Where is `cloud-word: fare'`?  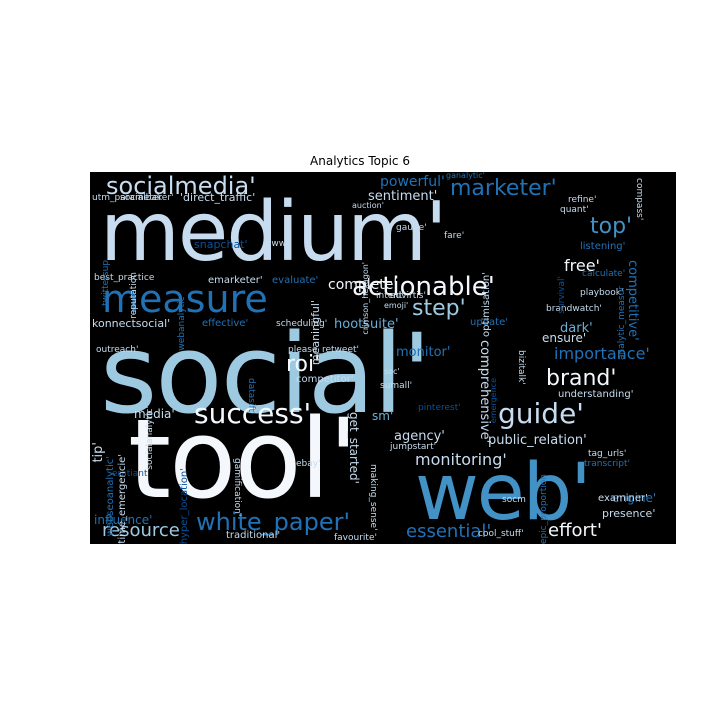 cloud-word: fare' is located at coordinates (454, 236).